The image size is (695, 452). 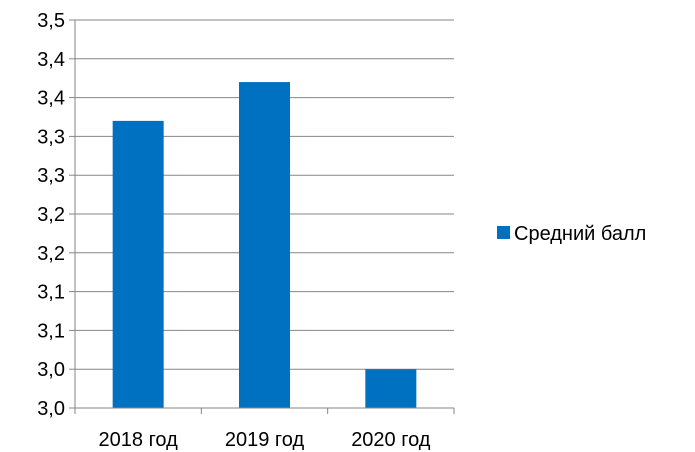 What do you see at coordinates (51, 21) in the screenshot?
I see `y-tick-label: 3,5` at bounding box center [51, 21].